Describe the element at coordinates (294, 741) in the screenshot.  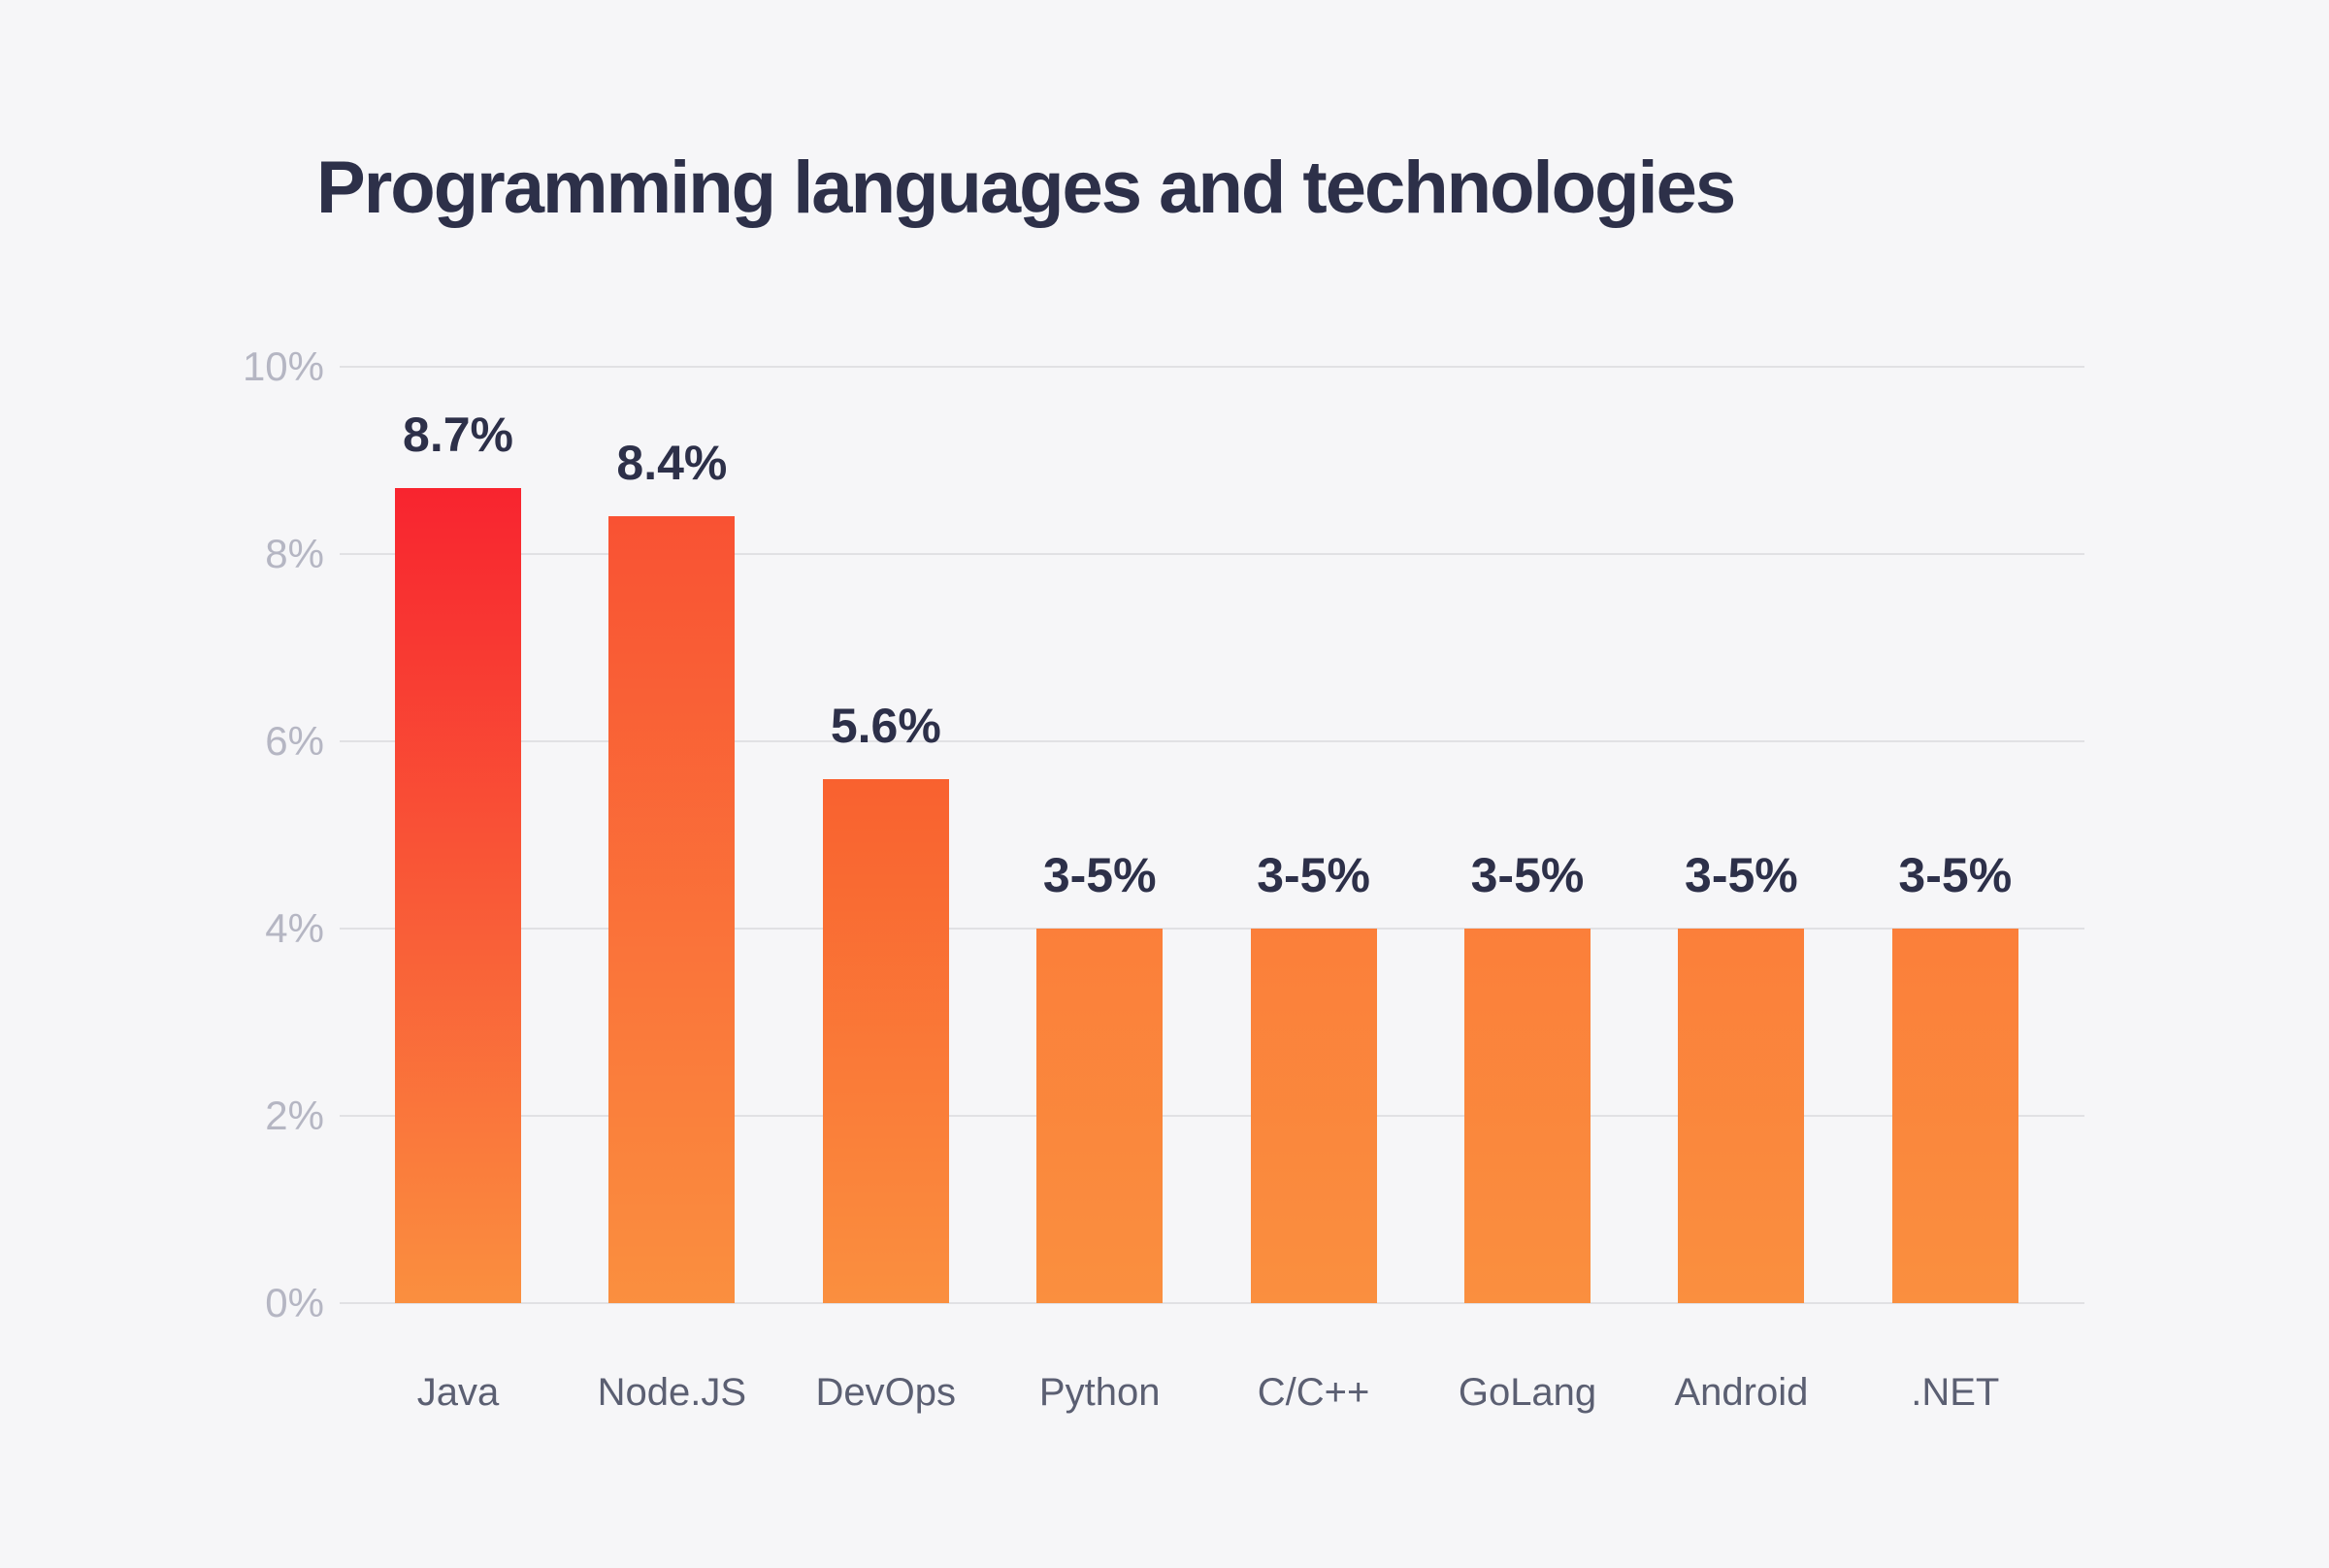
I see `ytick-label-6: 6%` at that location.